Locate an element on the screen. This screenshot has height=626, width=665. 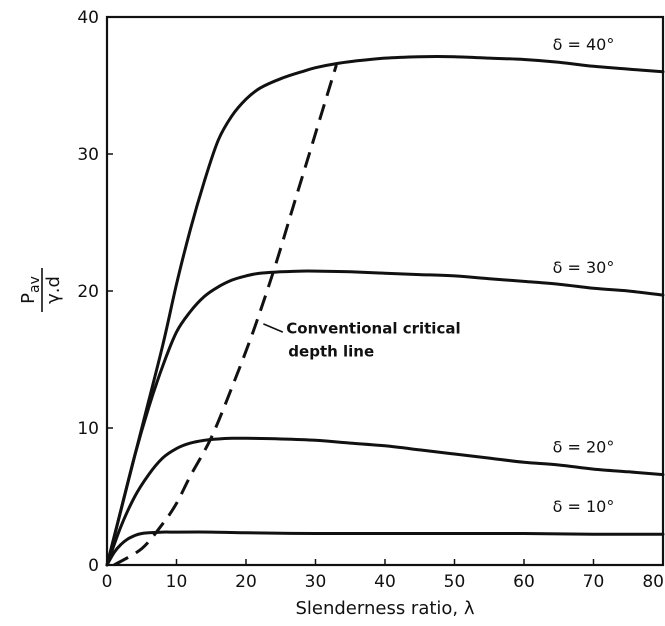
series-line is located at coordinates (385, 548).